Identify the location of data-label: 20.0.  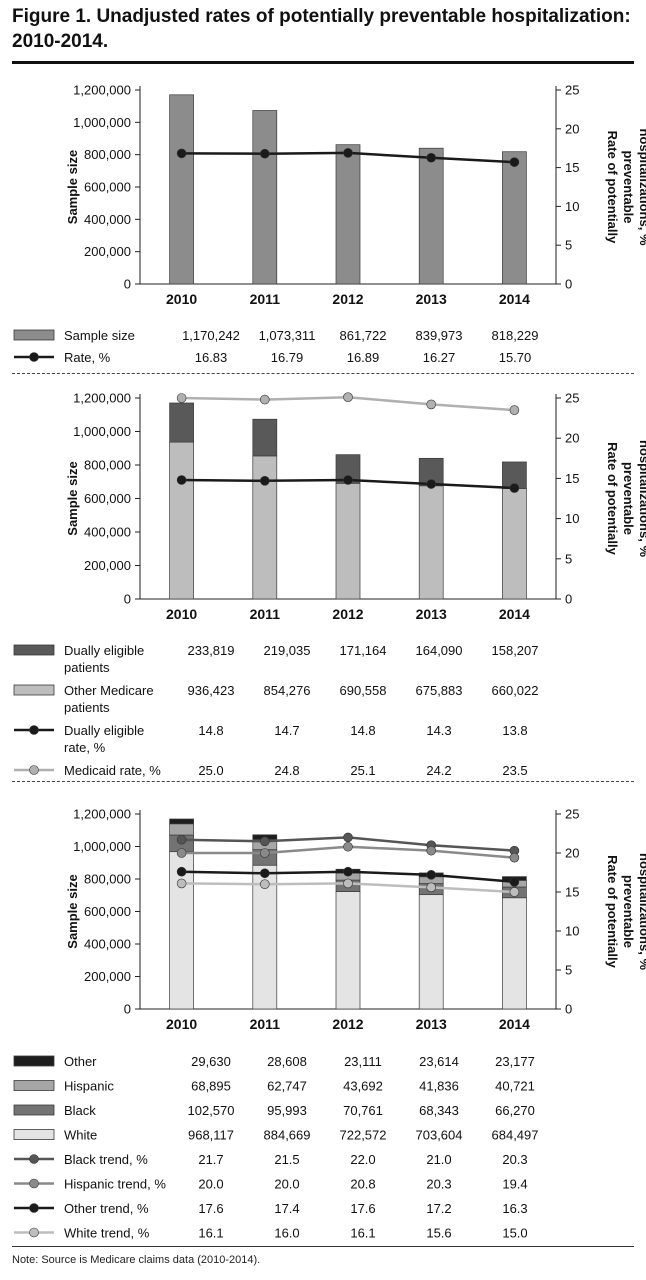
(286, 1184).